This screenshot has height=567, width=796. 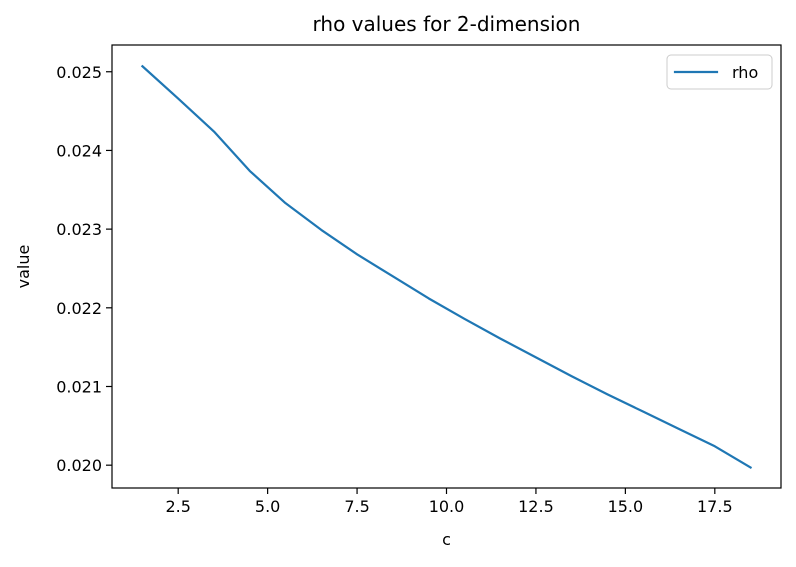 I want to click on legend-box, so click(x=719, y=72).